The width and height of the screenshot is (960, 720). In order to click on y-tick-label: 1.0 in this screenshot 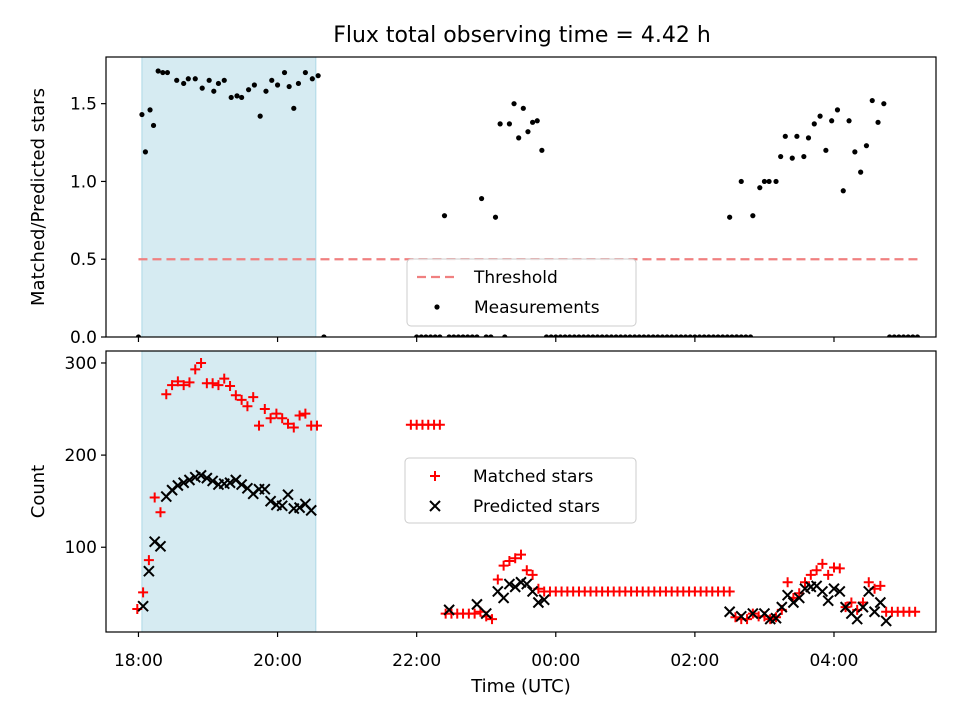, I will do `click(83, 182)`.